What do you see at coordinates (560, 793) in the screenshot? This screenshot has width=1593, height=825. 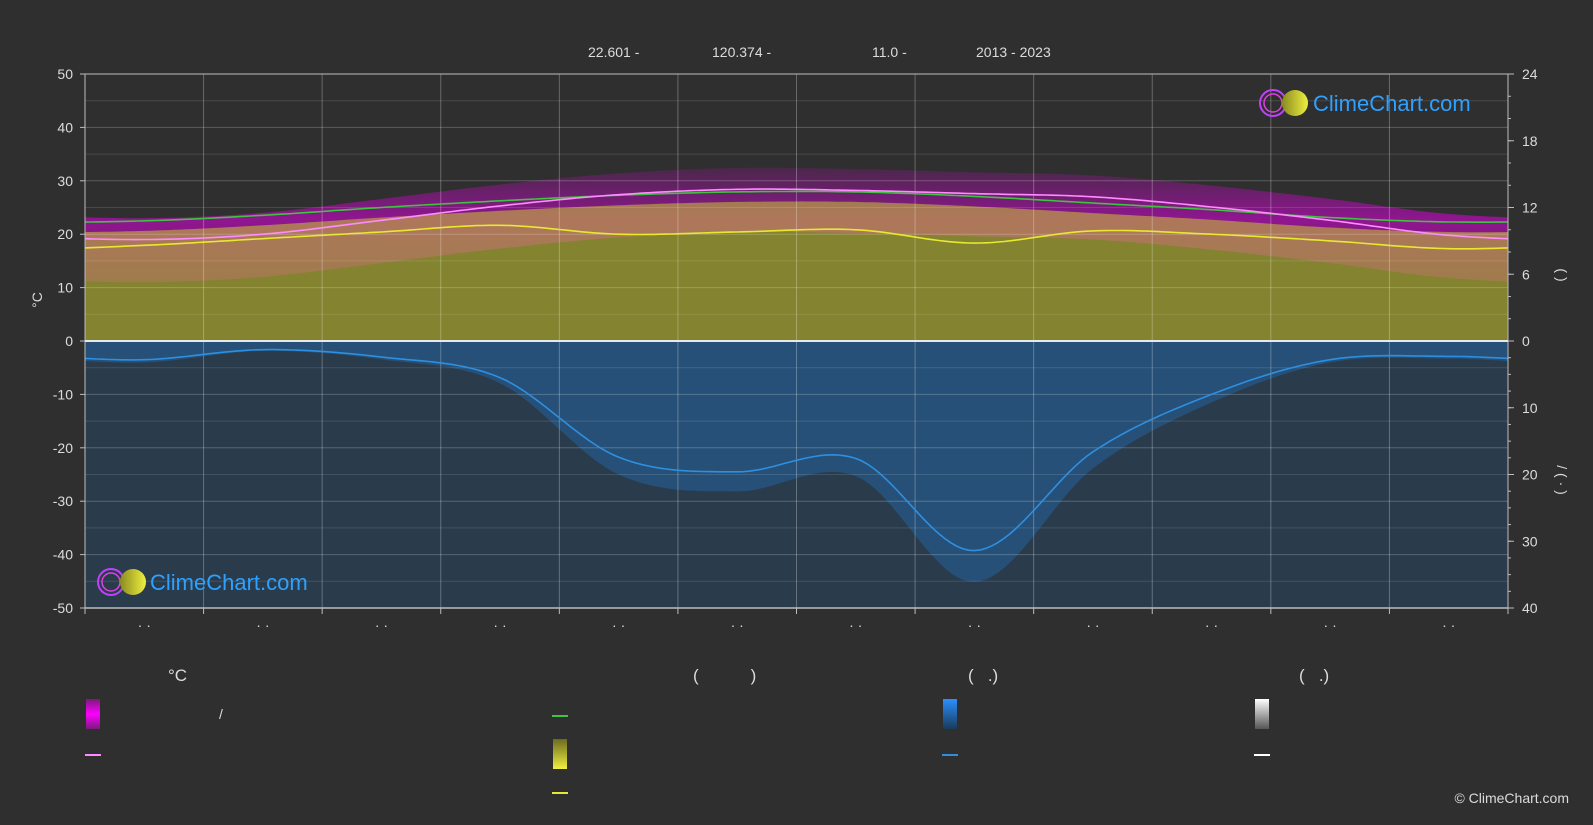 I see `legend-sunshine-line-swatch` at bounding box center [560, 793].